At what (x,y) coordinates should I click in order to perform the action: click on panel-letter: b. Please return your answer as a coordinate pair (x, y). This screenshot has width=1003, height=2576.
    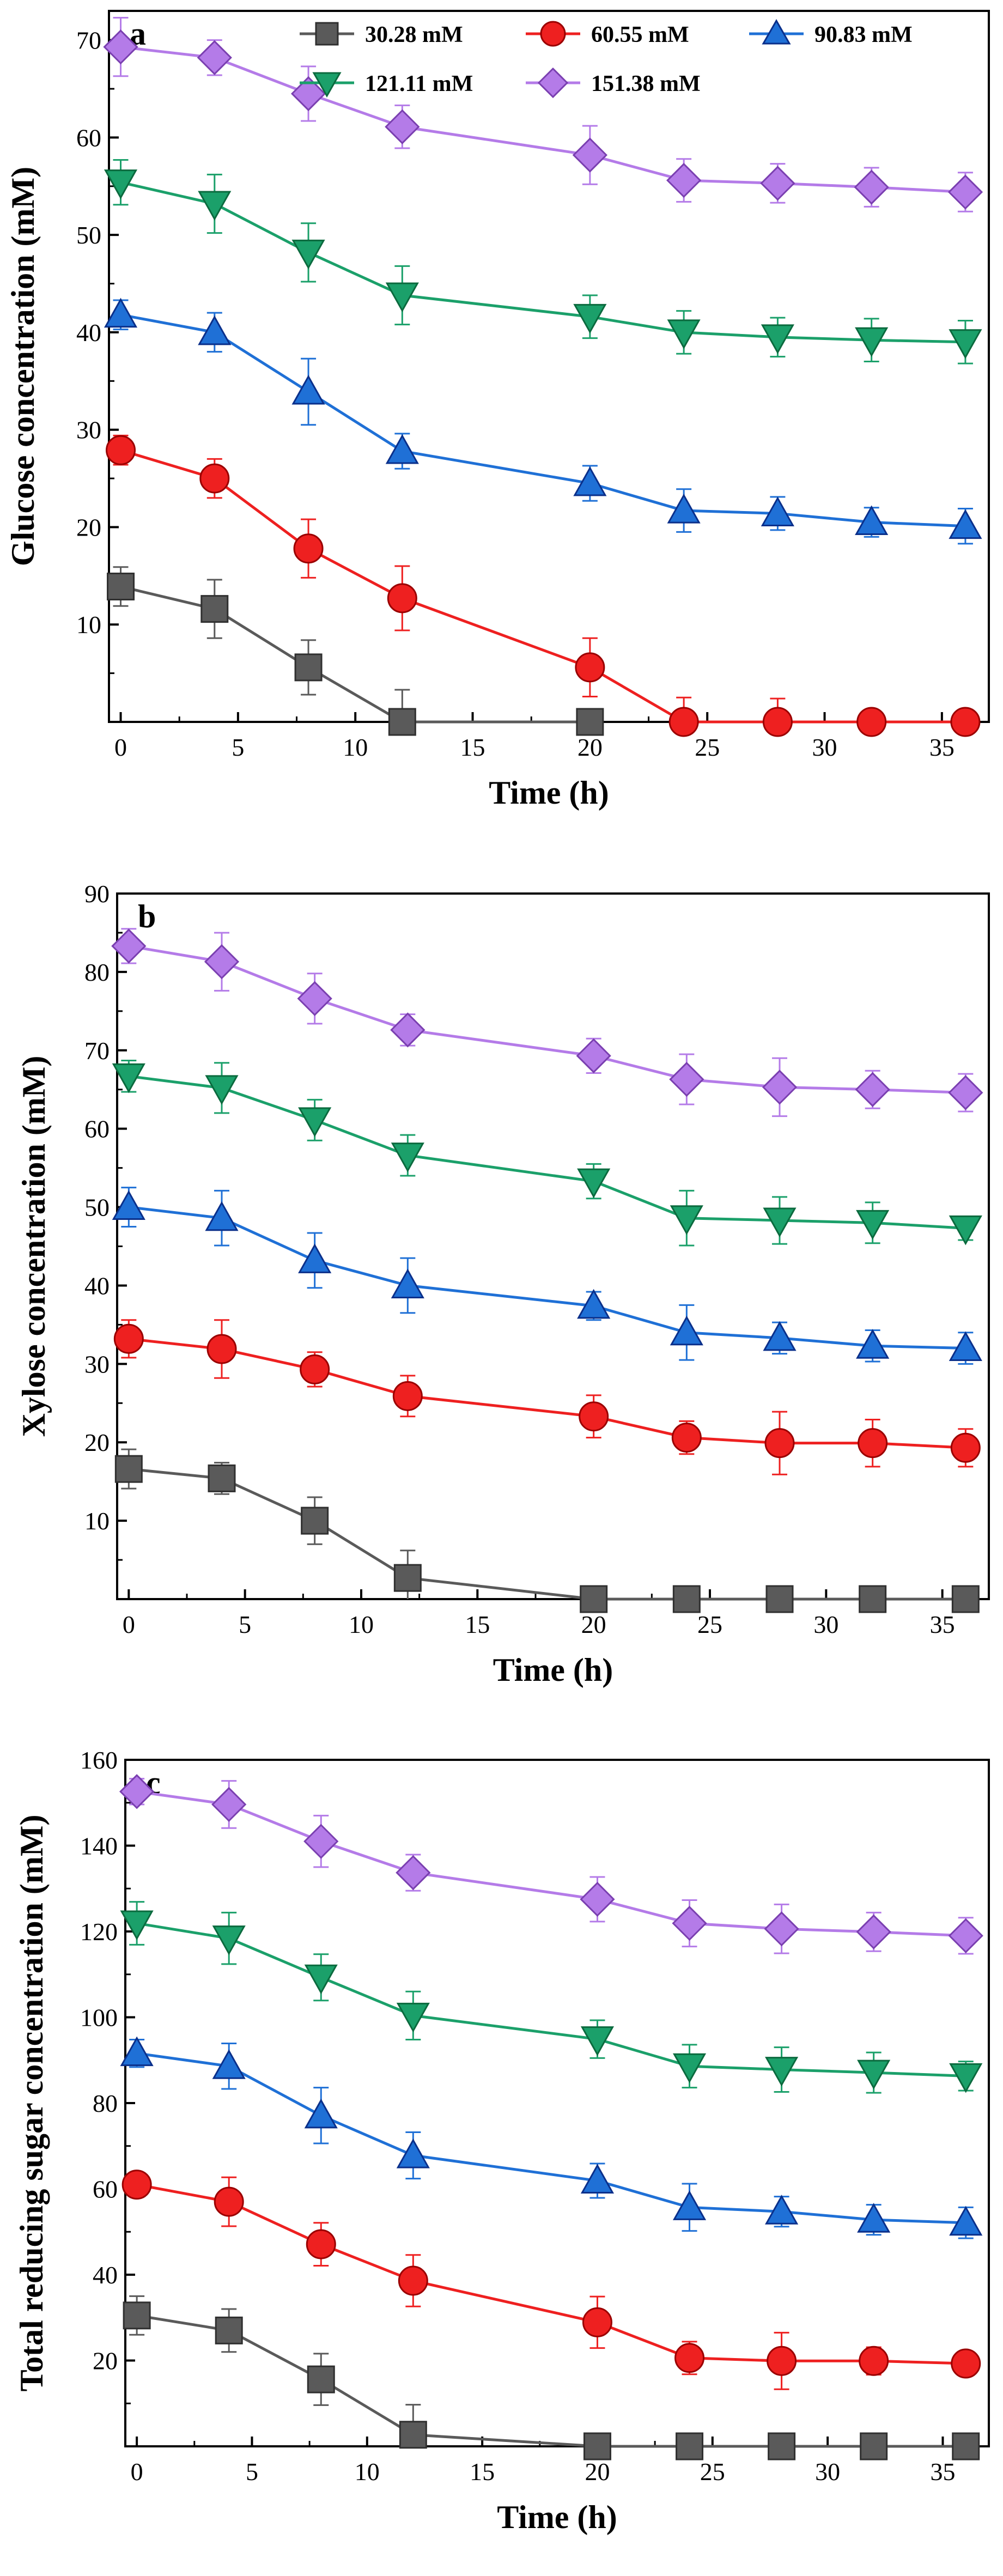
    Looking at the image, I should click on (147, 916).